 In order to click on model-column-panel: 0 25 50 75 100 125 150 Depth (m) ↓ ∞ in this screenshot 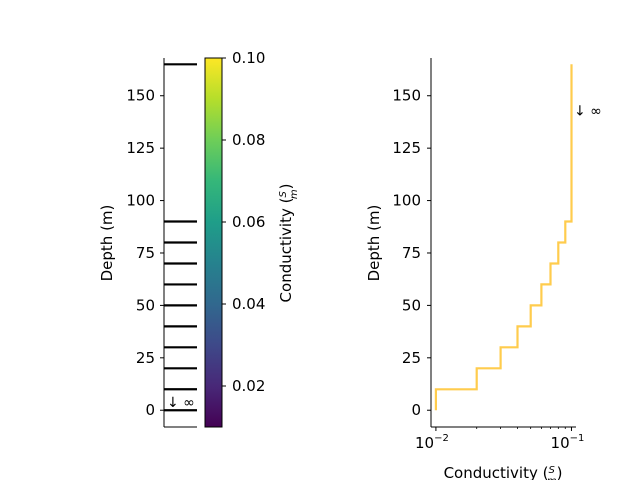, I will do `click(147, 243)`.